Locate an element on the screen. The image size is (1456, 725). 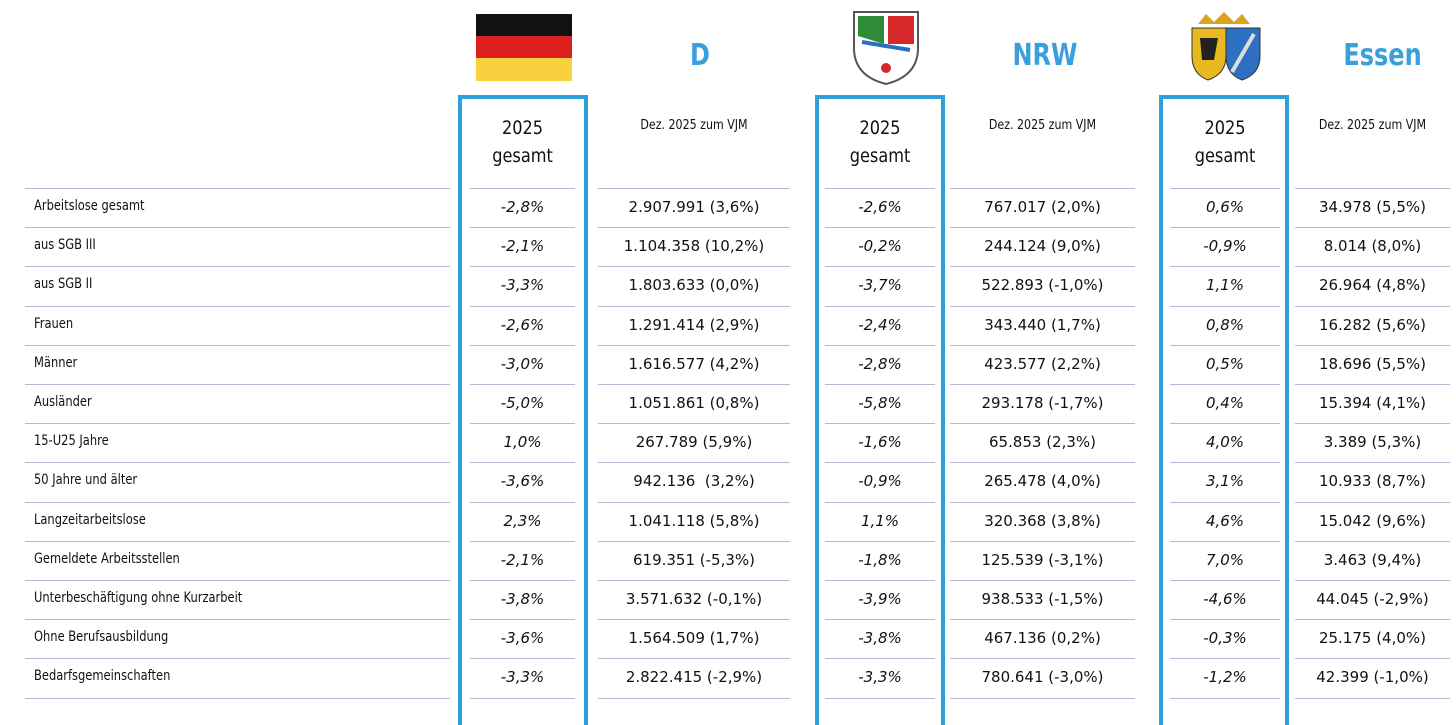
cell-value: -2,1% is located at coordinates (522, 559).